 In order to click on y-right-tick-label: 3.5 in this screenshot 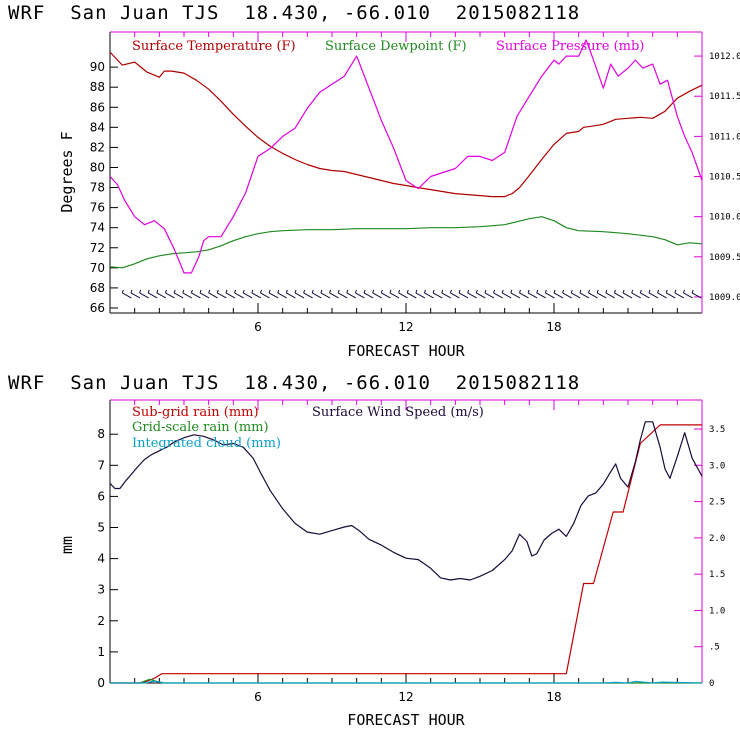, I will do `click(717, 430)`.